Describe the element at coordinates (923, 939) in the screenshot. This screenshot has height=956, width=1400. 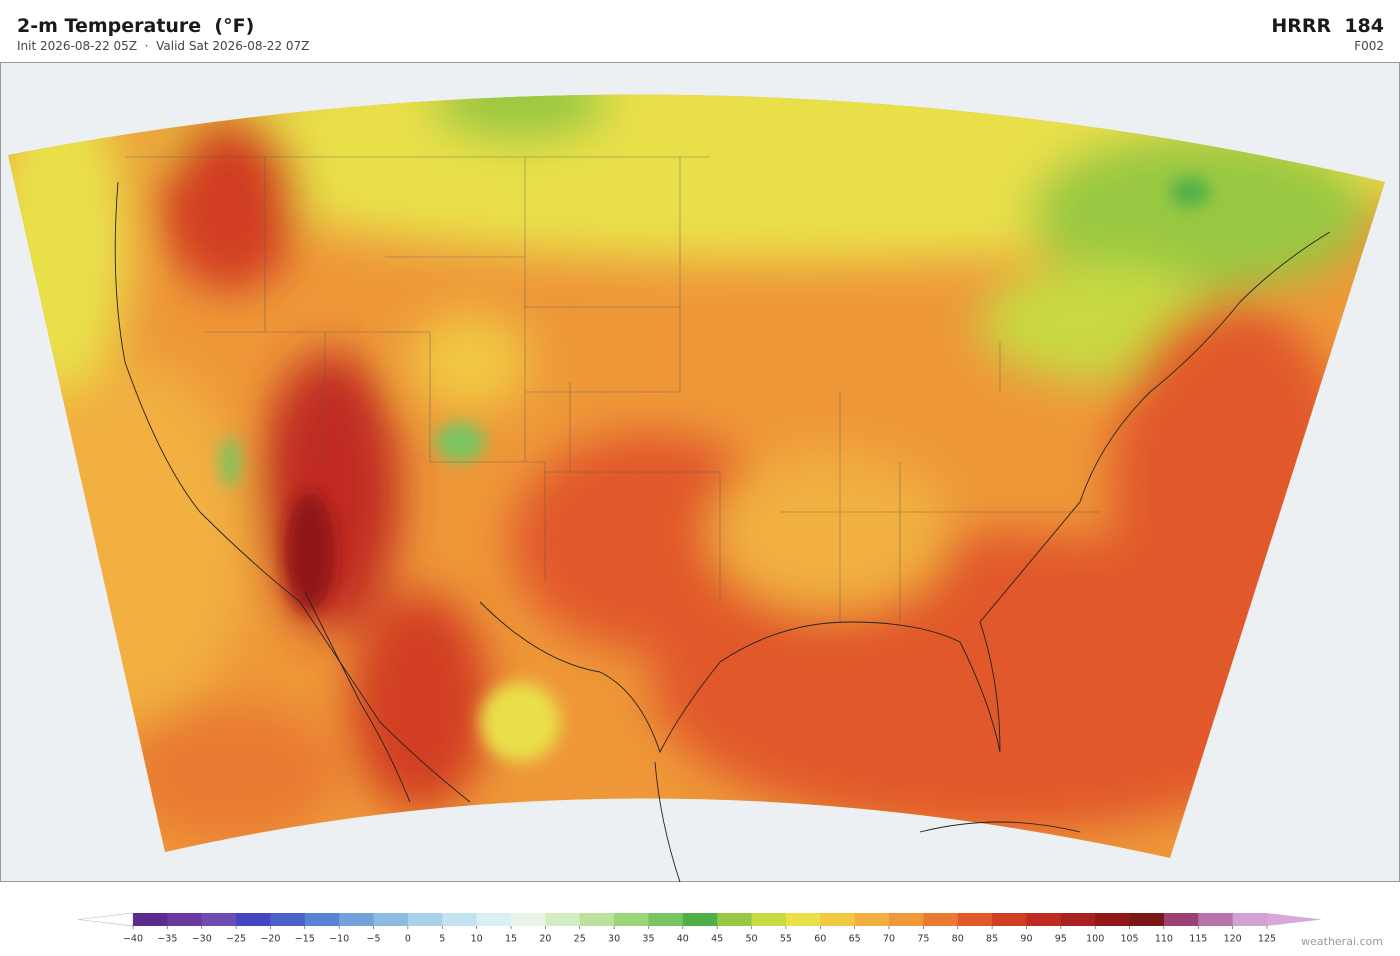
I see `colorbar-tick-label: 75` at that location.